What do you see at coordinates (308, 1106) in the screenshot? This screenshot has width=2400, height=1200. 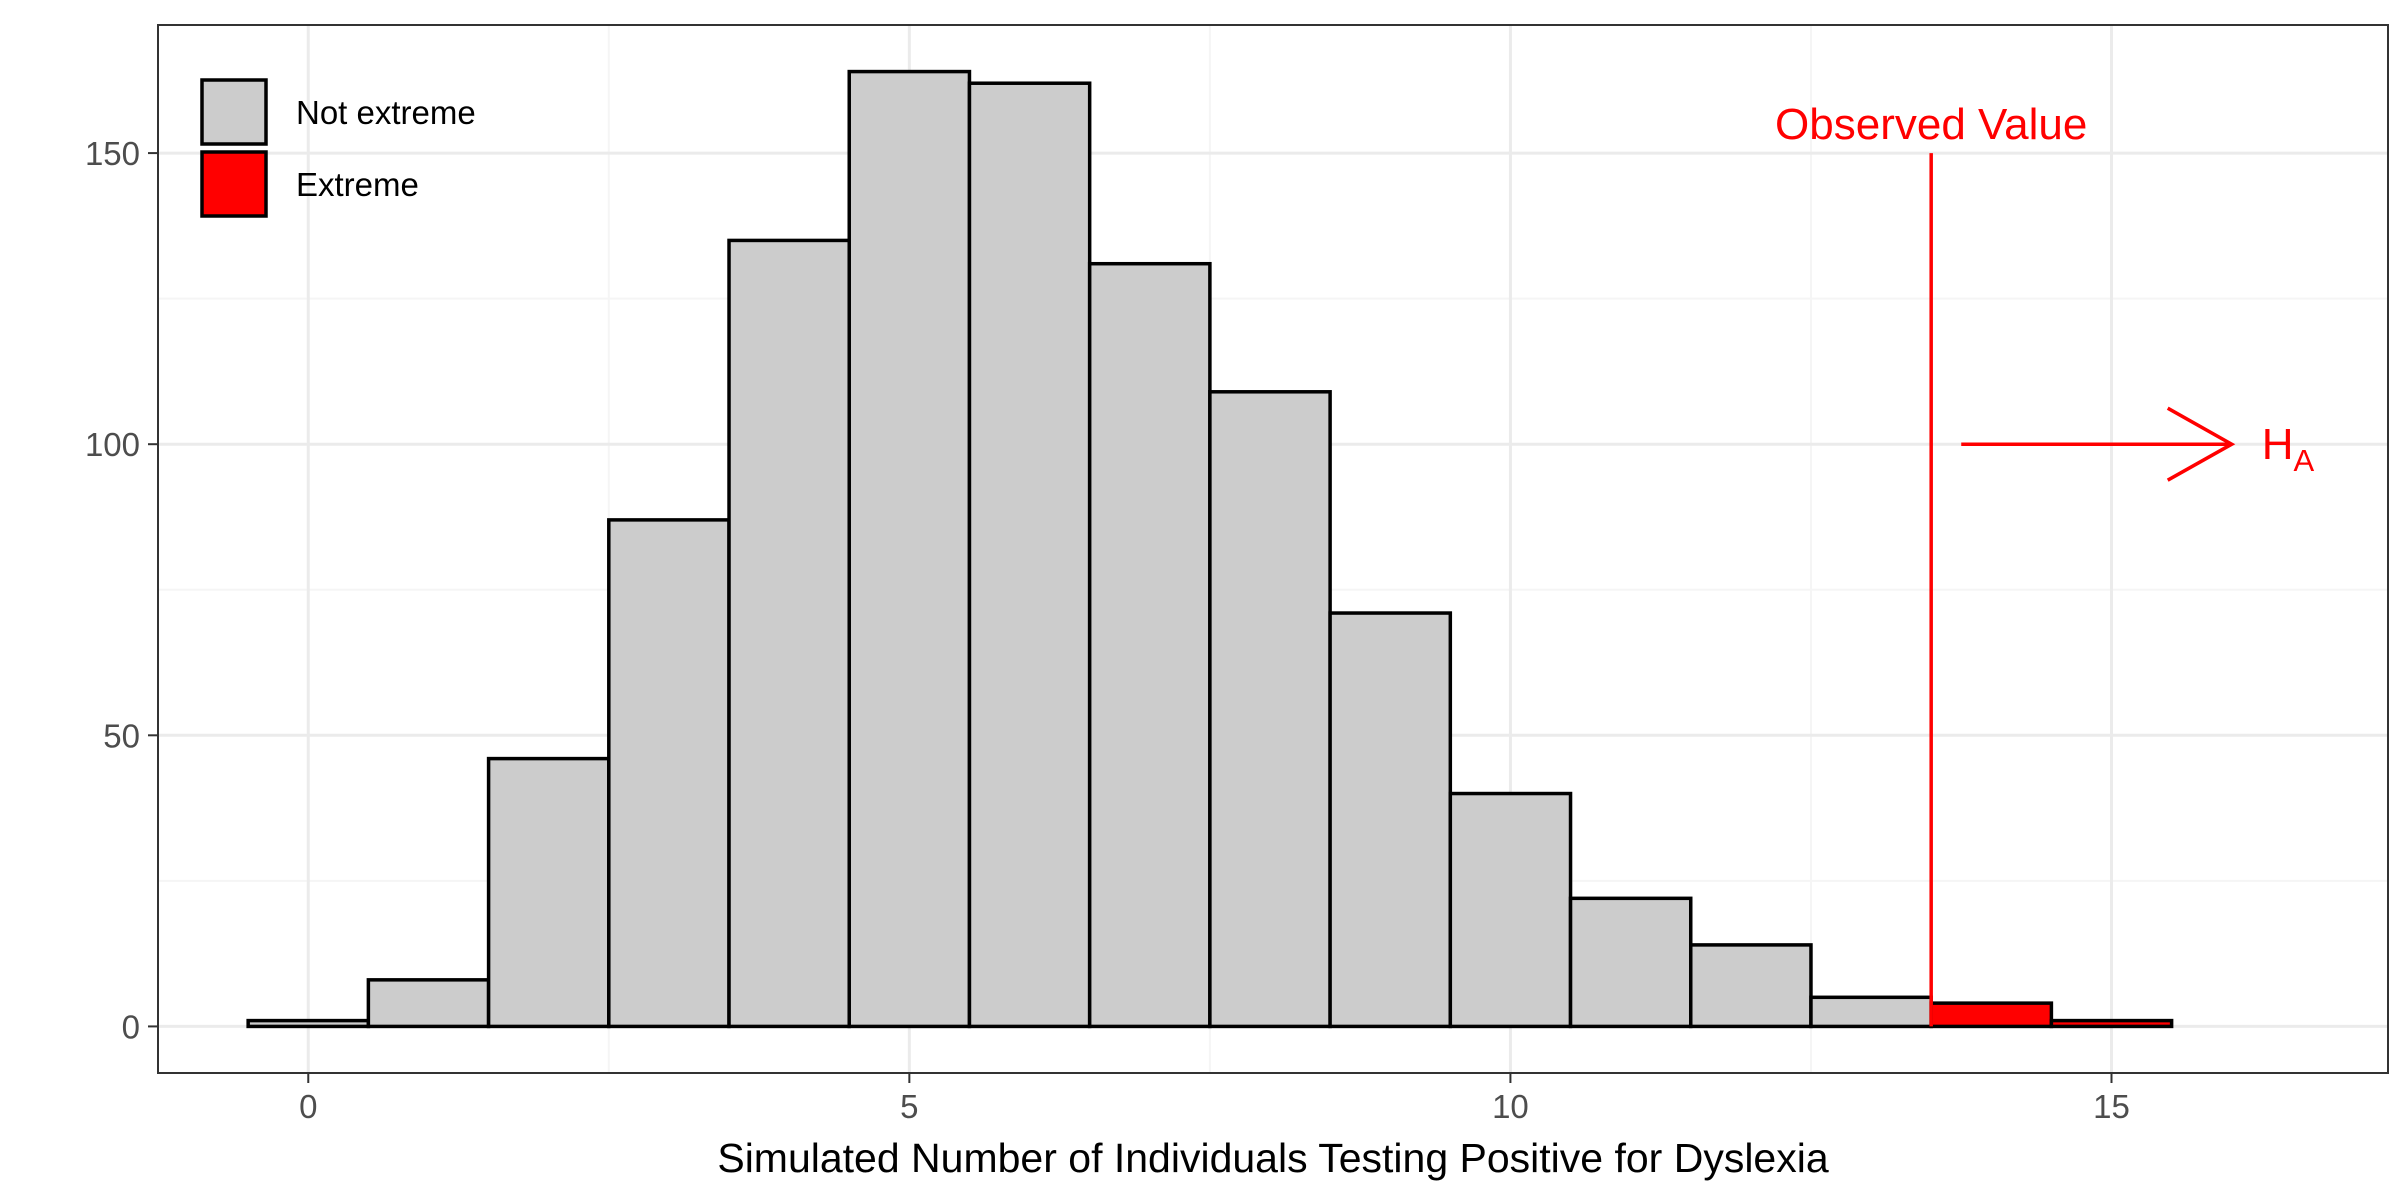 I see `x-tick-label: 0` at bounding box center [308, 1106].